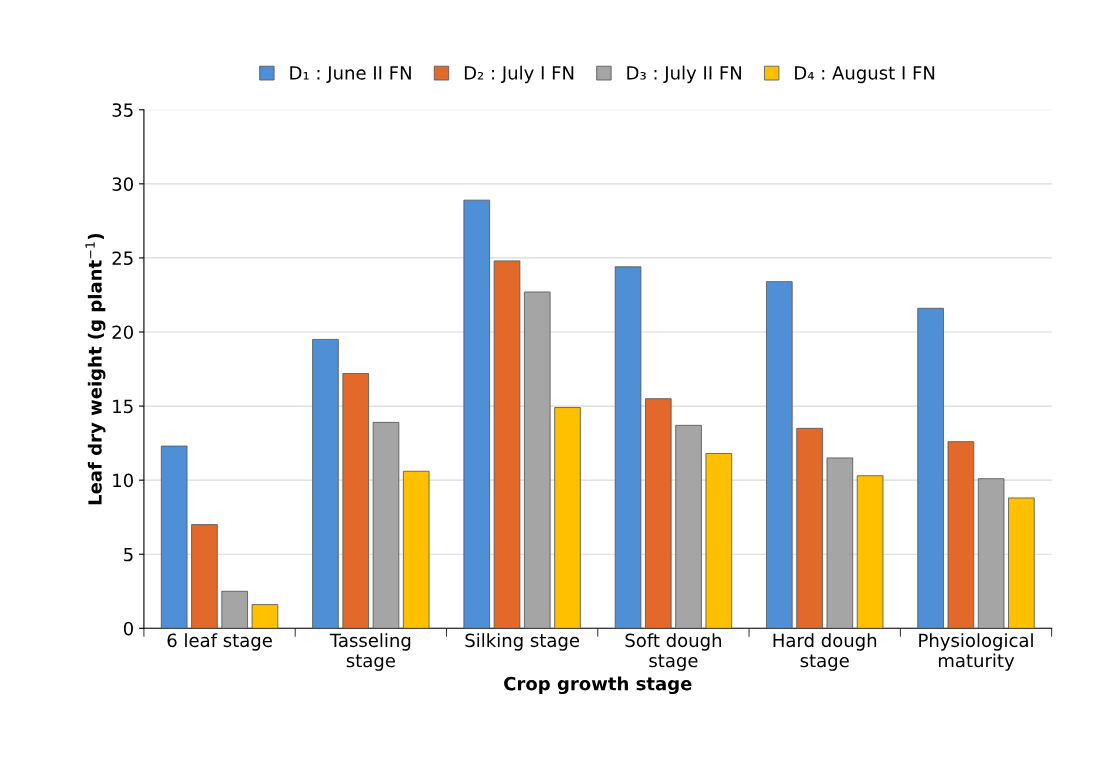  What do you see at coordinates (684, 74) in the screenshot?
I see `legend-label: D₃ : July II FN` at bounding box center [684, 74].